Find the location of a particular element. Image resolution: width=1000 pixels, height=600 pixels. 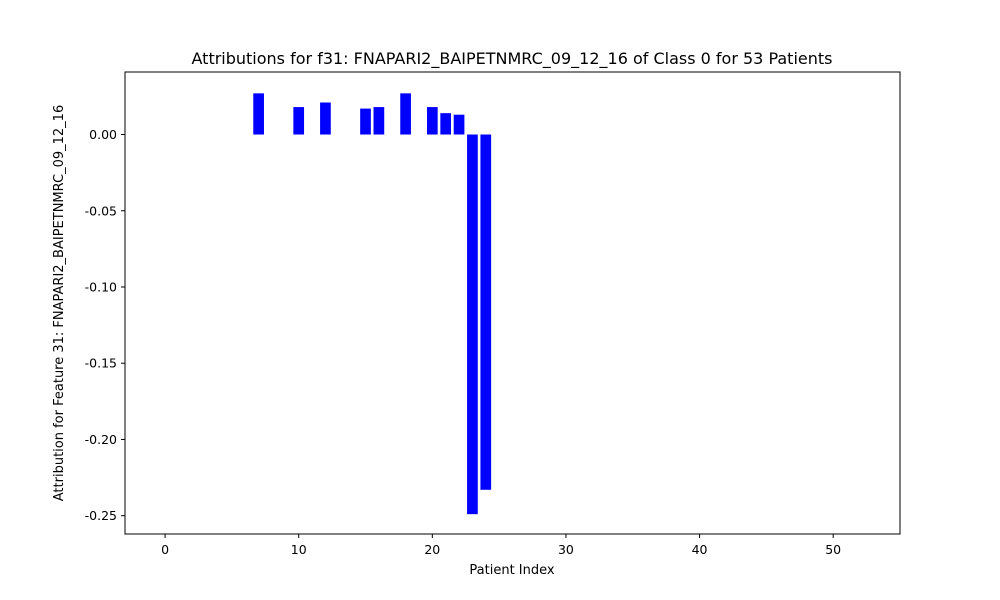

x-tick-label: 10 is located at coordinates (299, 549).